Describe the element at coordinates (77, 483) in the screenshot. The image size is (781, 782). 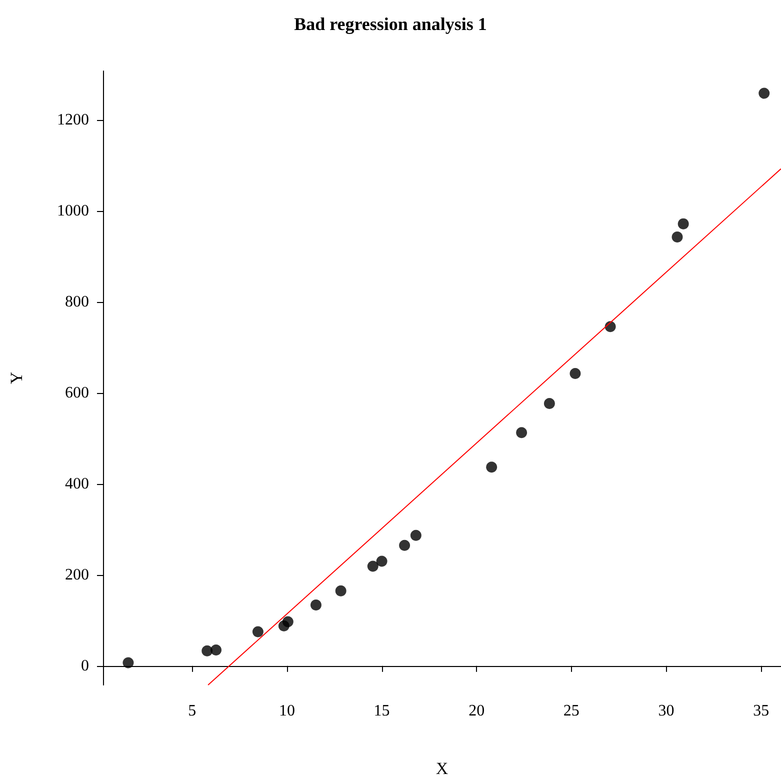
I see `y-tick-label: 400` at that location.